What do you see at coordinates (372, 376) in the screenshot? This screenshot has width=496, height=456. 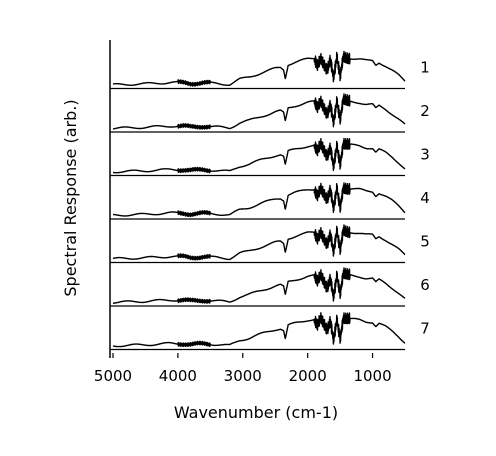 I see `x-tick-label: 1000` at bounding box center [372, 376].